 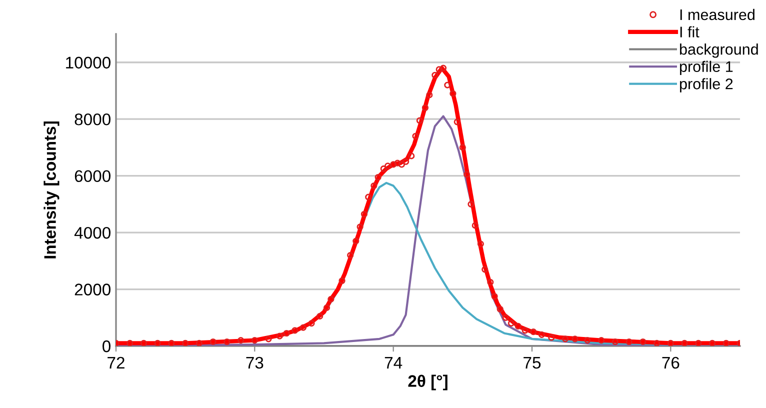 I want to click on x-tick-label: 73, so click(x=255, y=362).